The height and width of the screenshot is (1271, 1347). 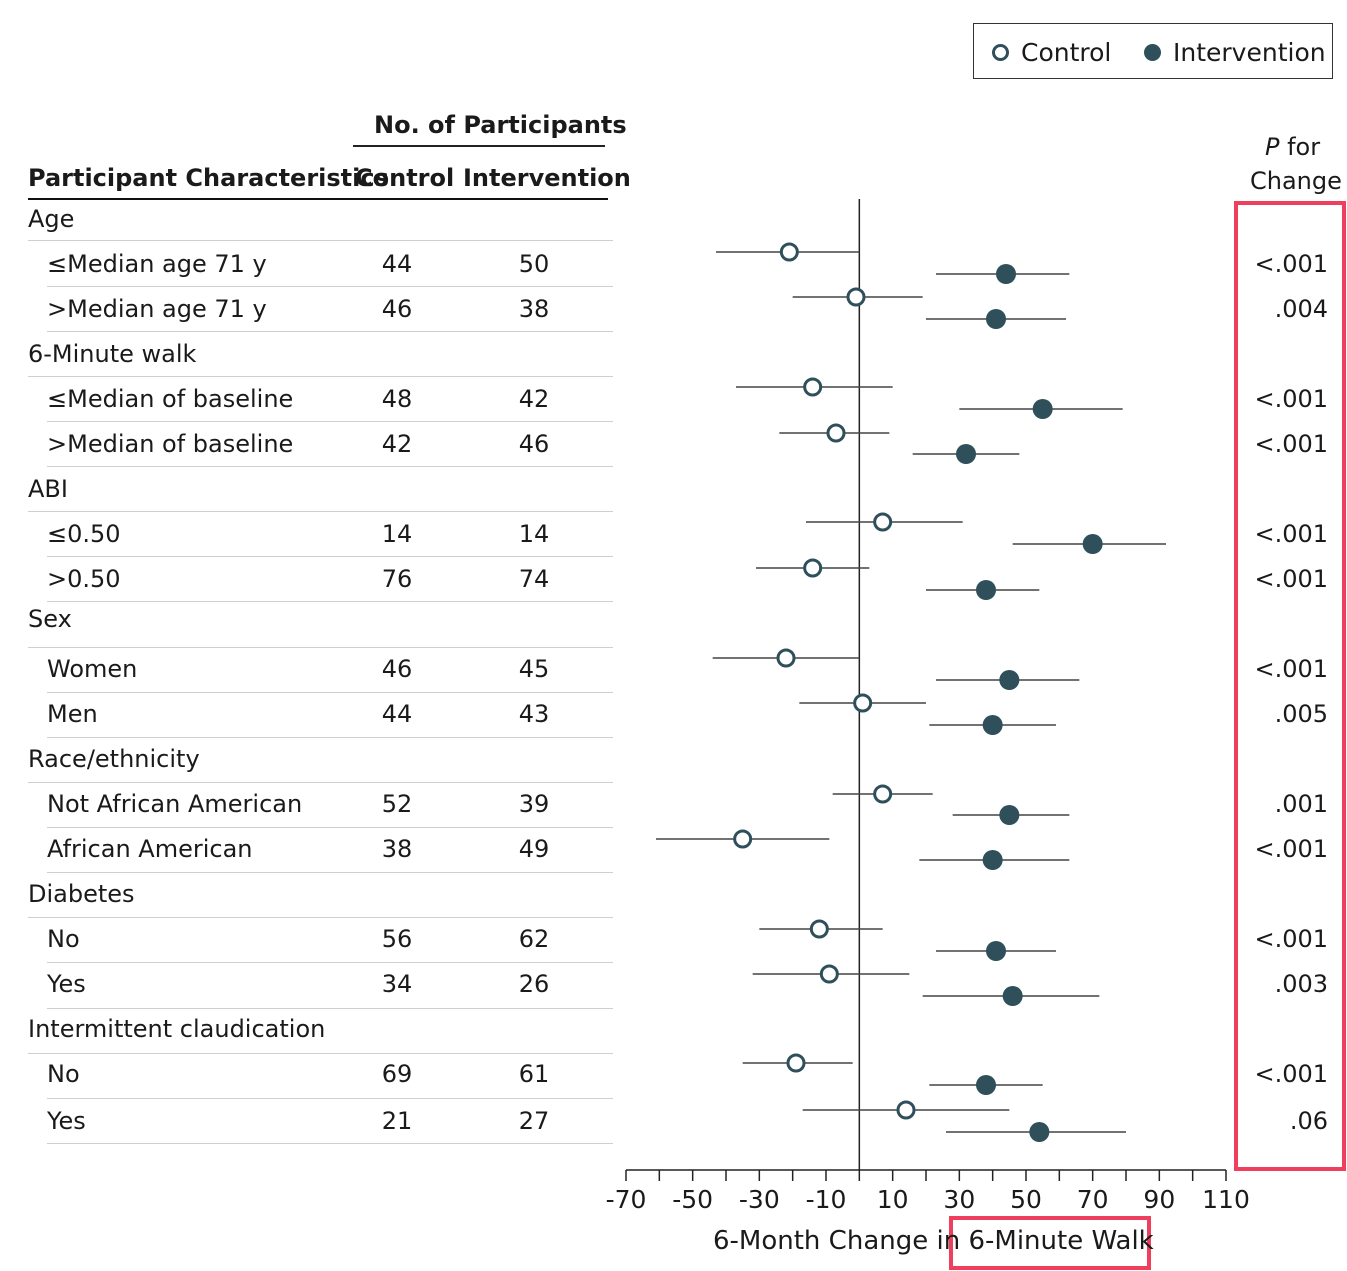 What do you see at coordinates (692, 1199) in the screenshot?
I see `x-axis-tick-label: -50` at bounding box center [692, 1199].